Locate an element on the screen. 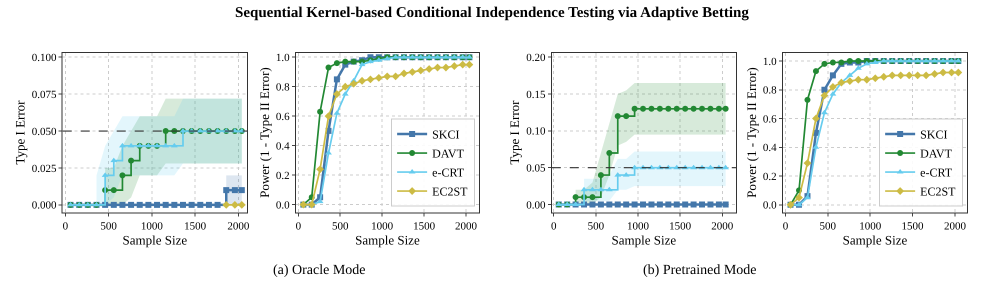 This screenshot has height=287, width=985. y-tick-label: 0.000 is located at coordinates (45, 206).